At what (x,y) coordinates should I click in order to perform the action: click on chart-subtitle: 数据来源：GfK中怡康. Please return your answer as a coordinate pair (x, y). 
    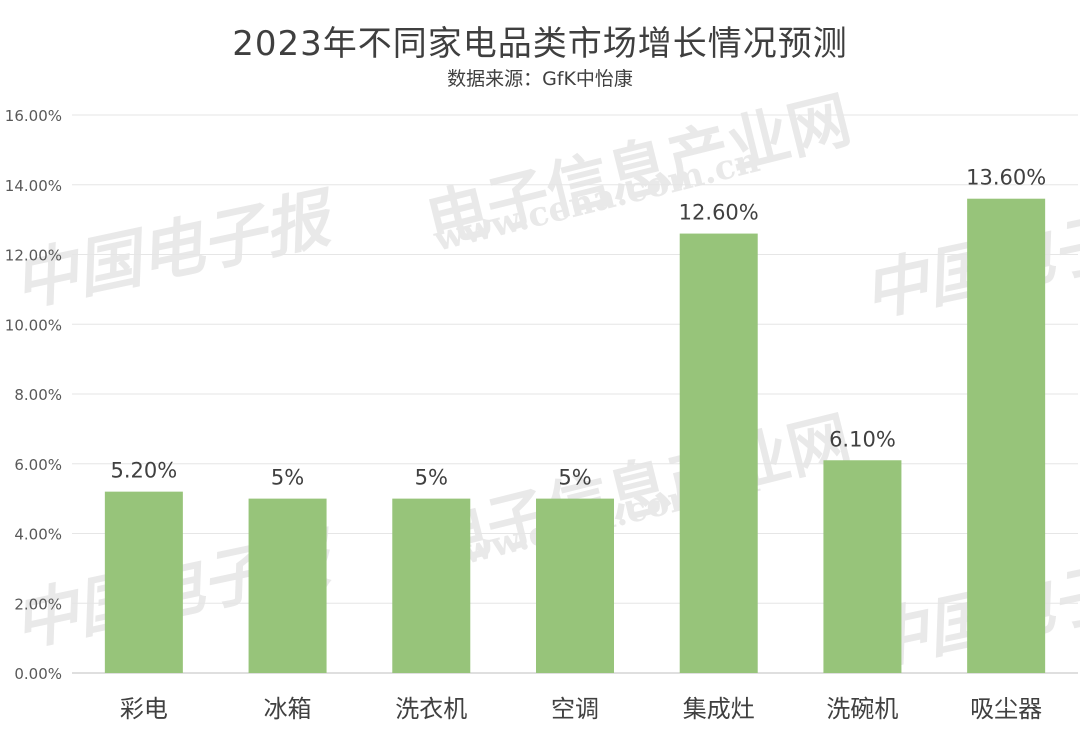
    Looking at the image, I should click on (540, 79).